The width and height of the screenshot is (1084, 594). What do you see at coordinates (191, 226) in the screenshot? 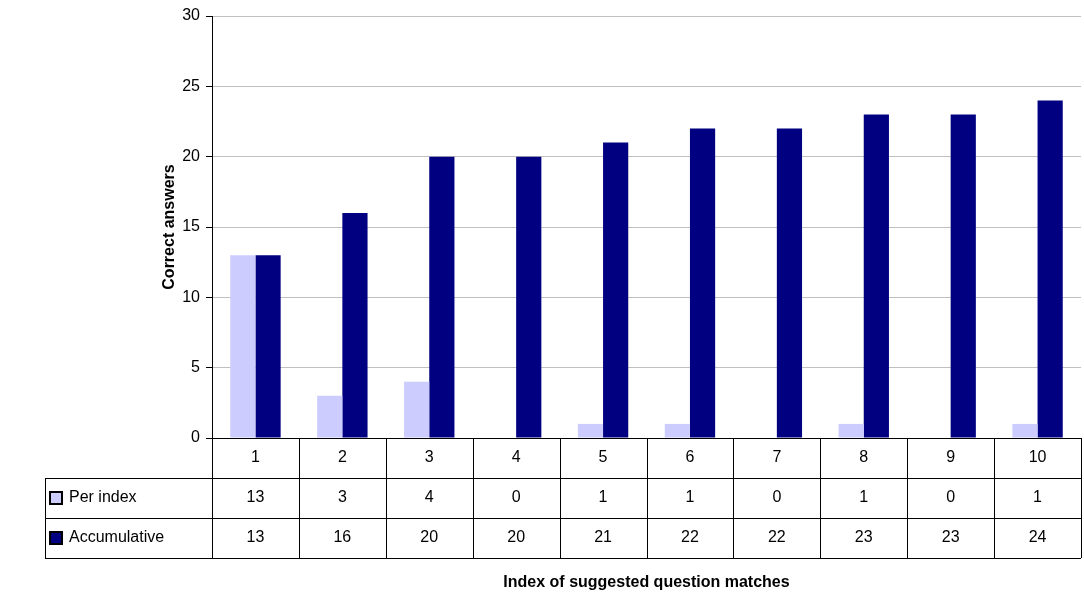
I see `y-tick-label: 15` at bounding box center [191, 226].